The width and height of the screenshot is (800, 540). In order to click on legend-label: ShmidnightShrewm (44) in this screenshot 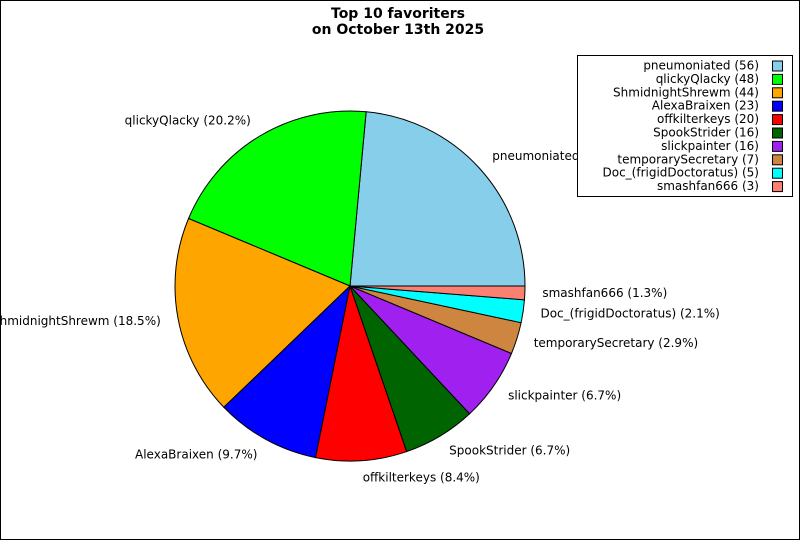, I will do `click(686, 92)`.